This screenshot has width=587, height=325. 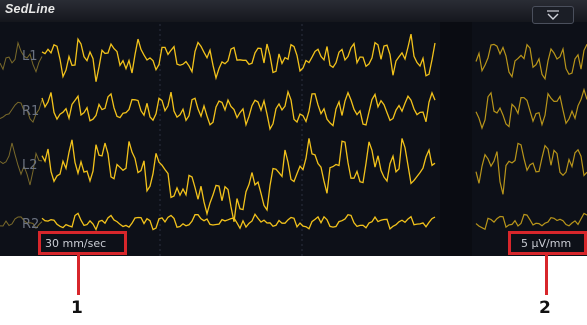 What do you see at coordinates (30, 165) in the screenshot?
I see `channel-label-l2: L2` at bounding box center [30, 165].